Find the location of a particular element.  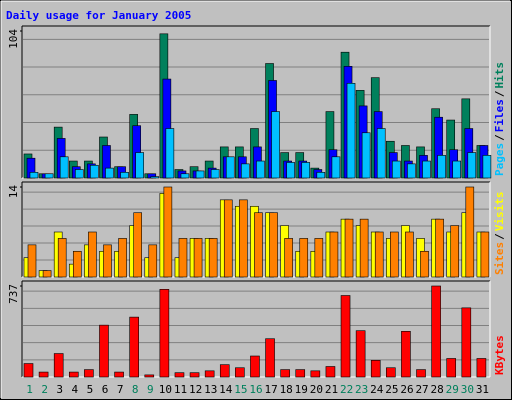

x-tick-label: 7 is located at coordinates (120, 389).